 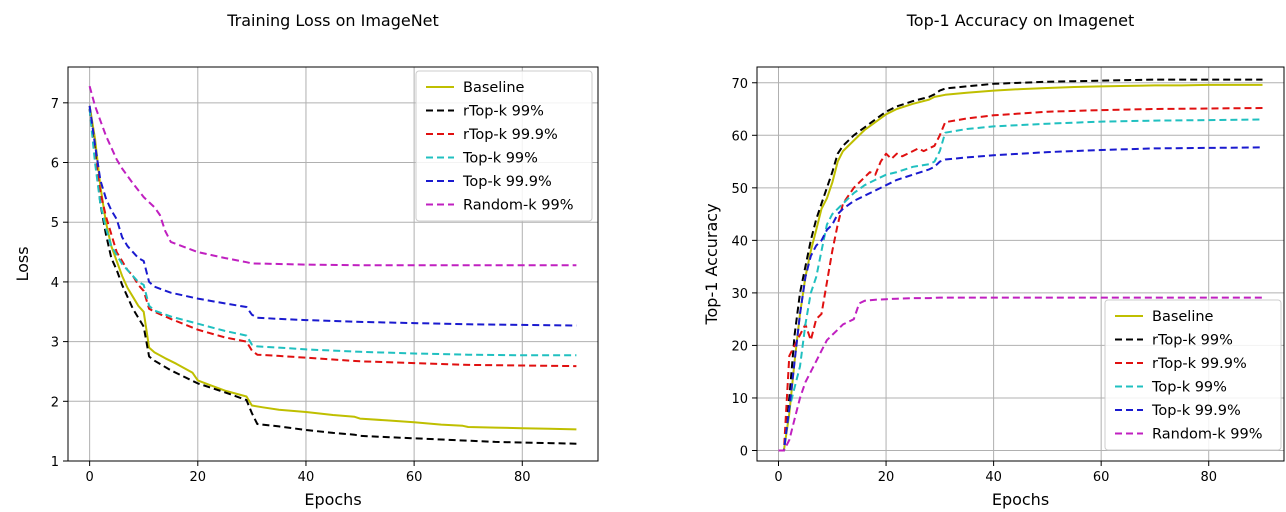 What do you see at coordinates (739, 399) in the screenshot?
I see `y-tick-label: 10` at bounding box center [739, 399].